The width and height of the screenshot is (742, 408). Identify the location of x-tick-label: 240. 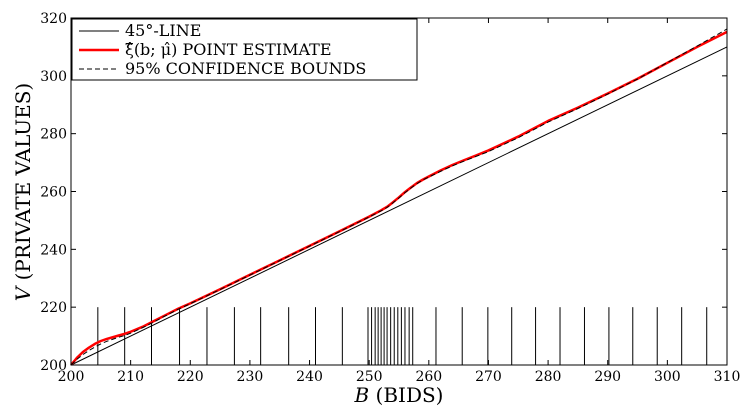
(309, 377).